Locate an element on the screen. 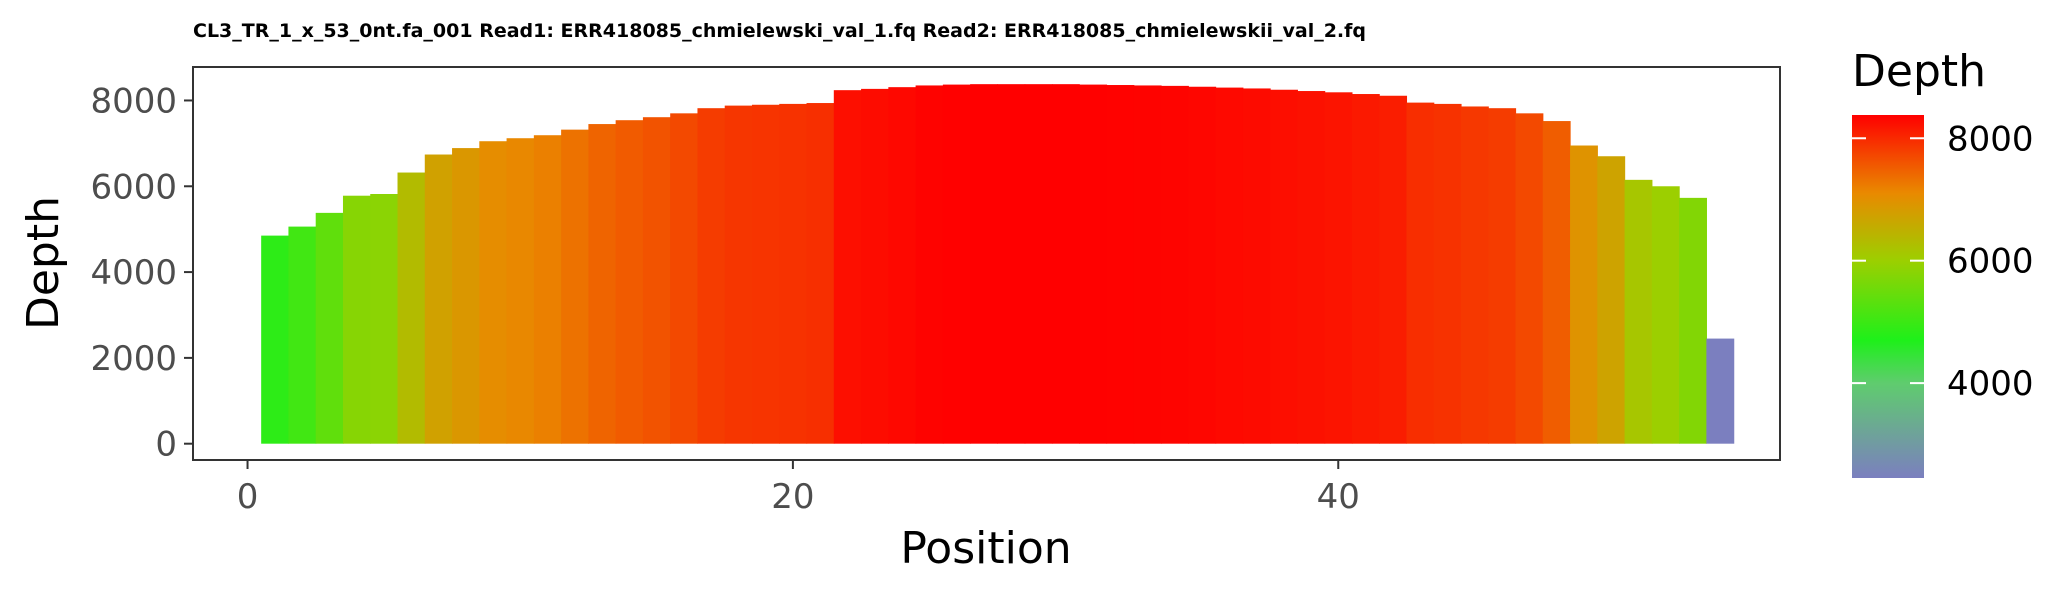  x-tick-label: 0 is located at coordinates (248, 497).